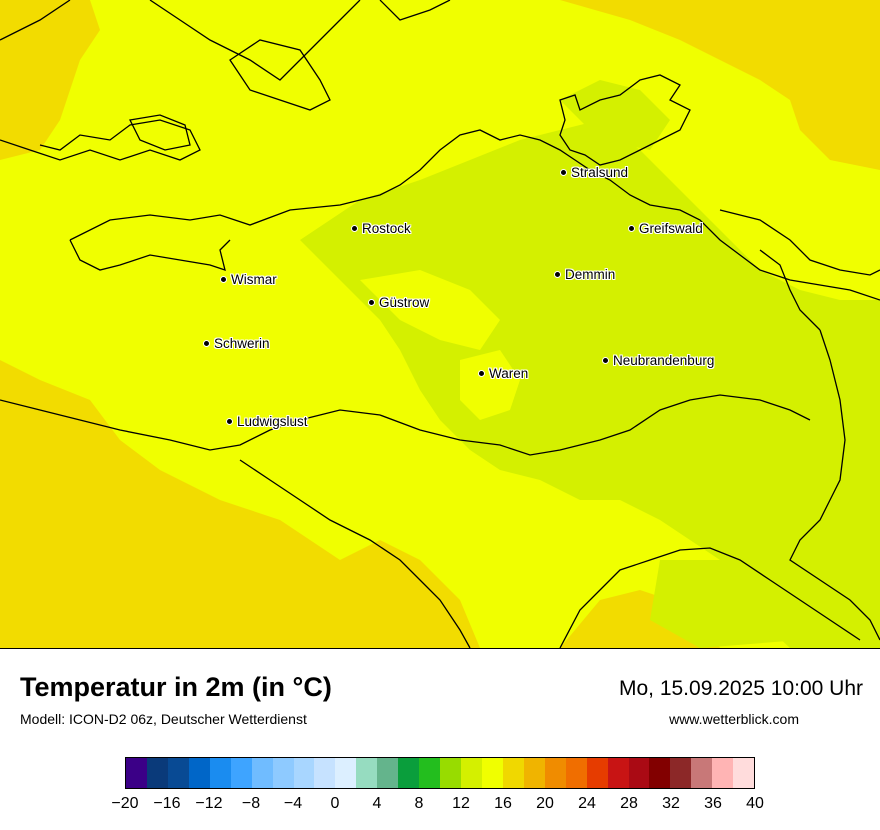 This screenshot has width=880, height=830. Describe the element at coordinates (167, 803) in the screenshot. I see `legend-tick-label: −16` at that location.